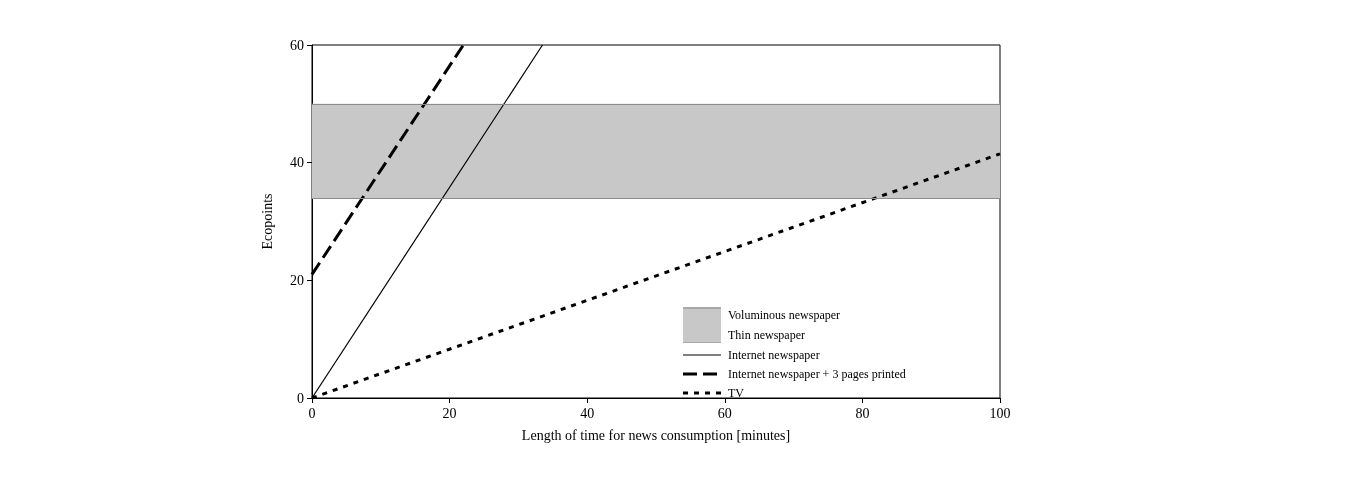 The width and height of the screenshot is (1359, 486). What do you see at coordinates (656, 435) in the screenshot?
I see `x-axis-title: Length of time for news consumption [minutes]` at bounding box center [656, 435].